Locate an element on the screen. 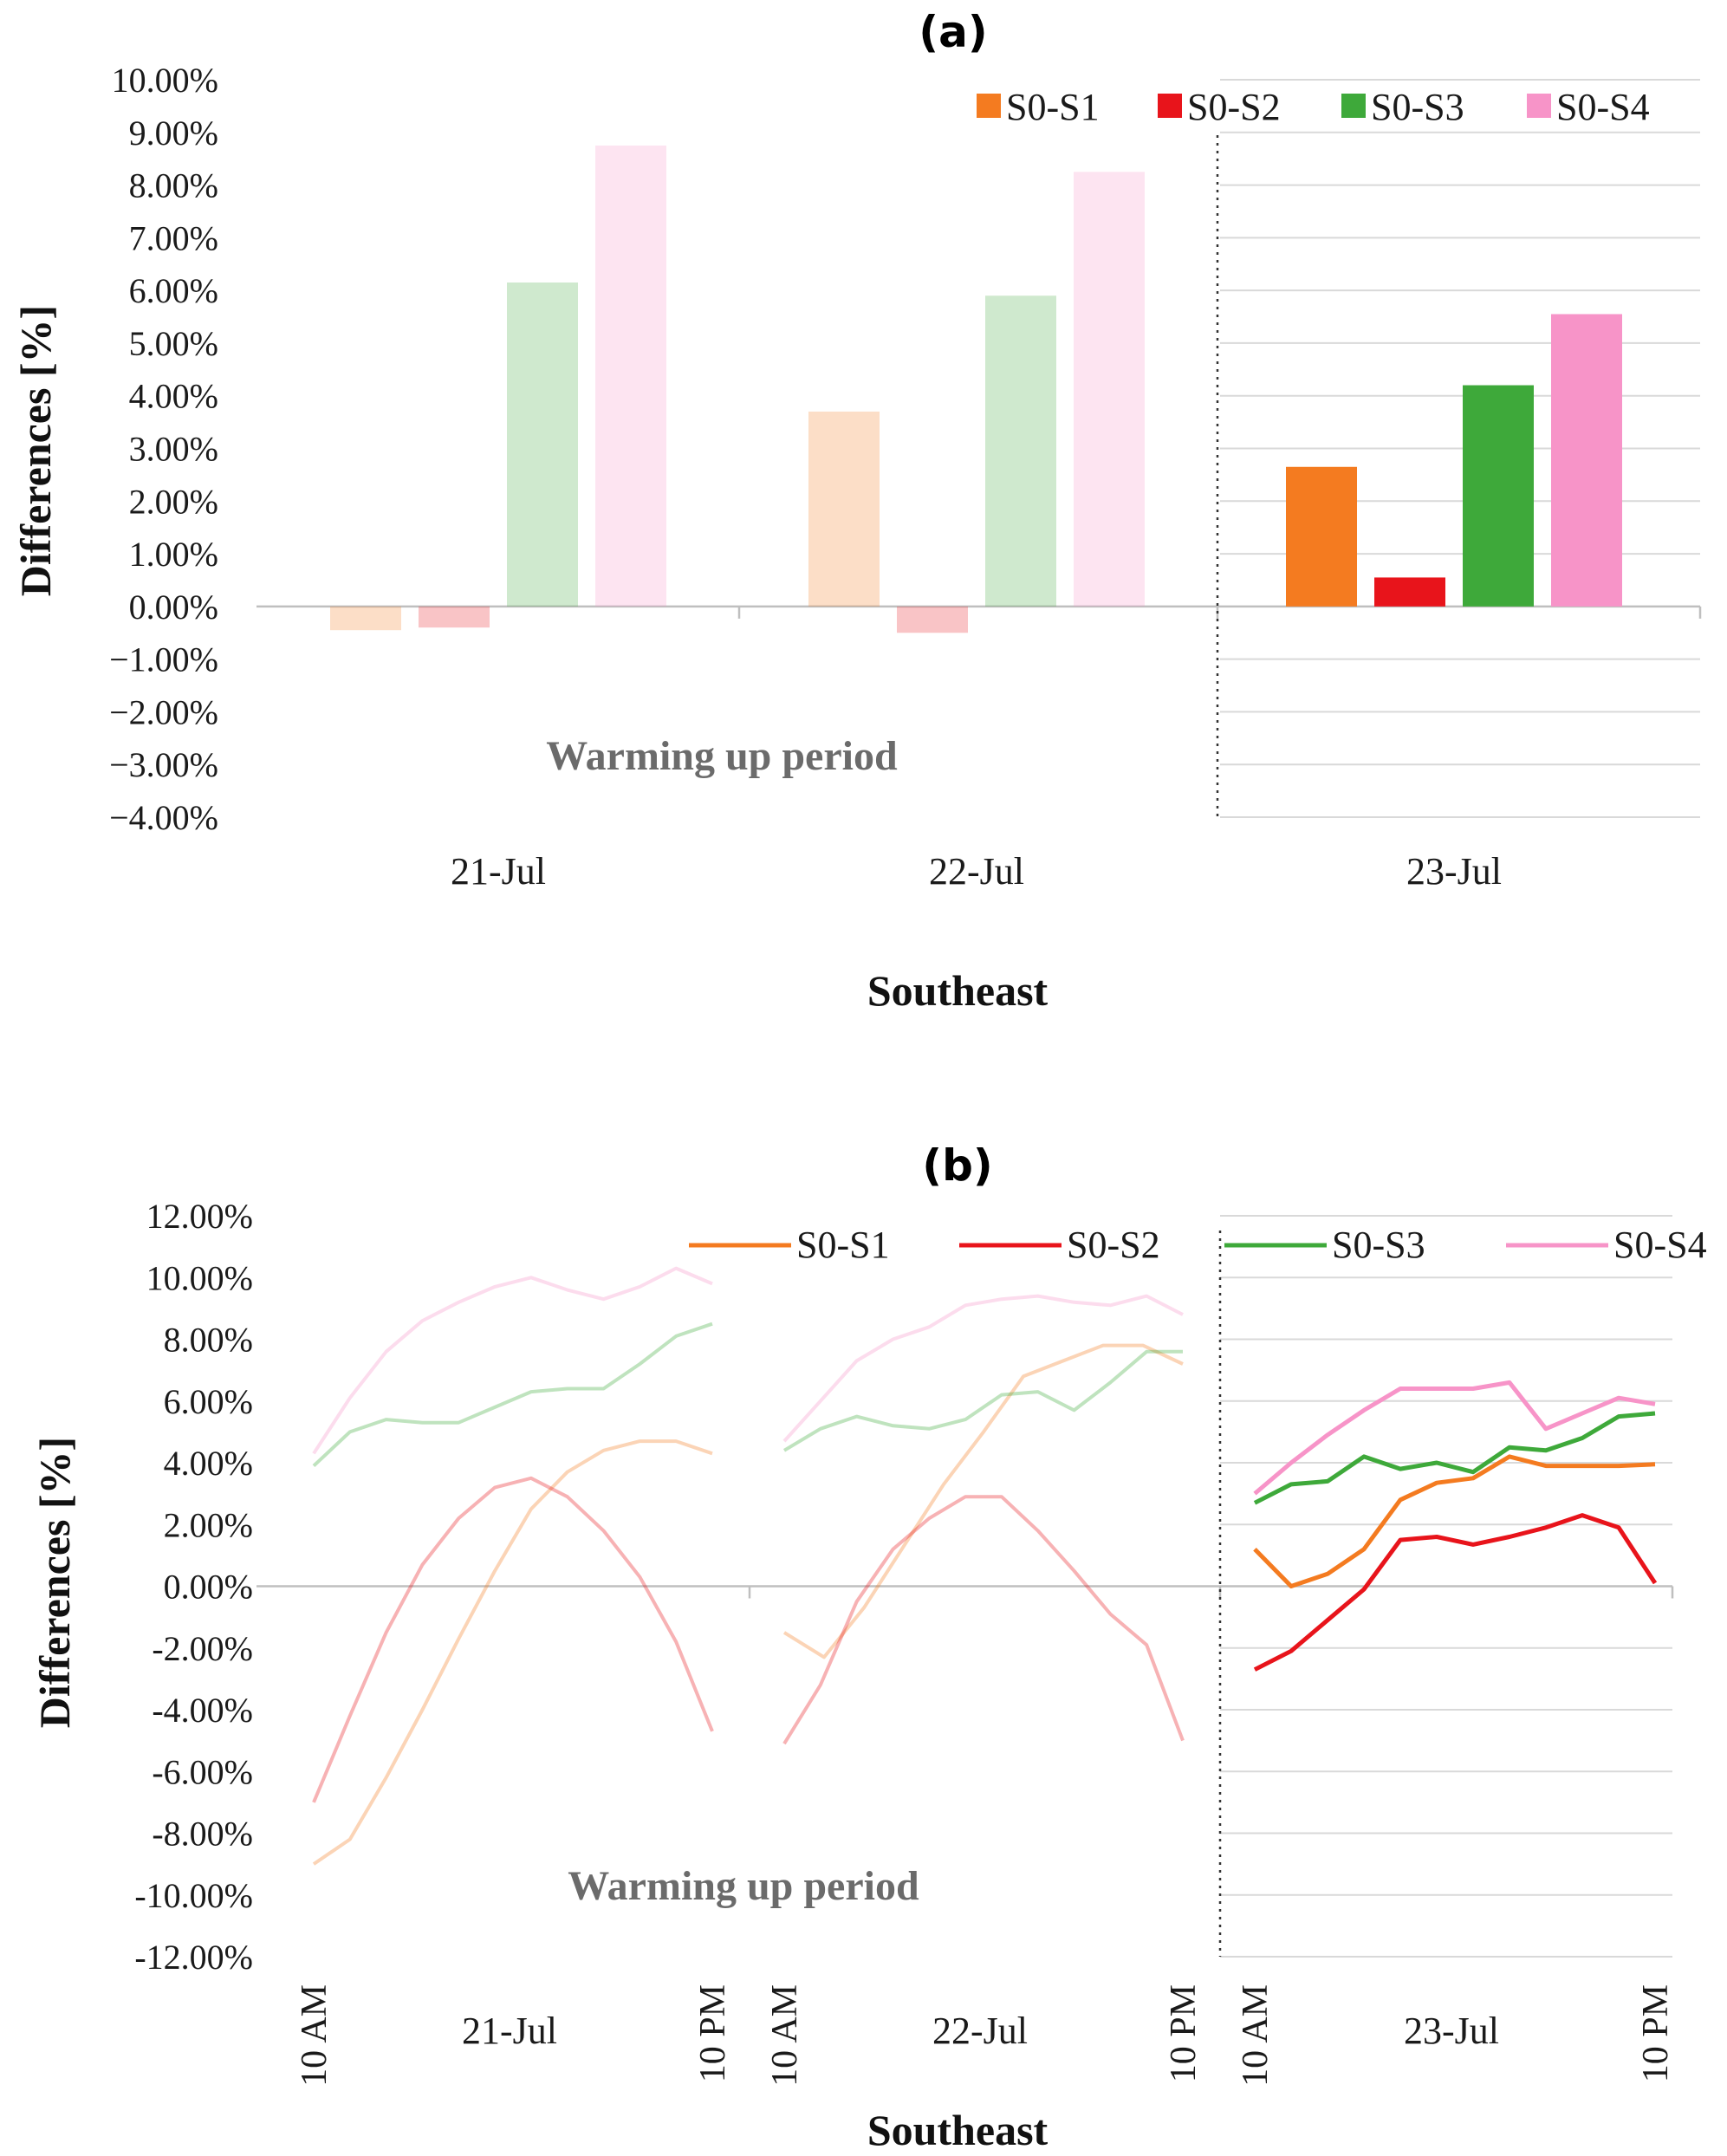 This screenshot has width=1727, height=2156. category-label: 22-Jul is located at coordinates (976, 871).